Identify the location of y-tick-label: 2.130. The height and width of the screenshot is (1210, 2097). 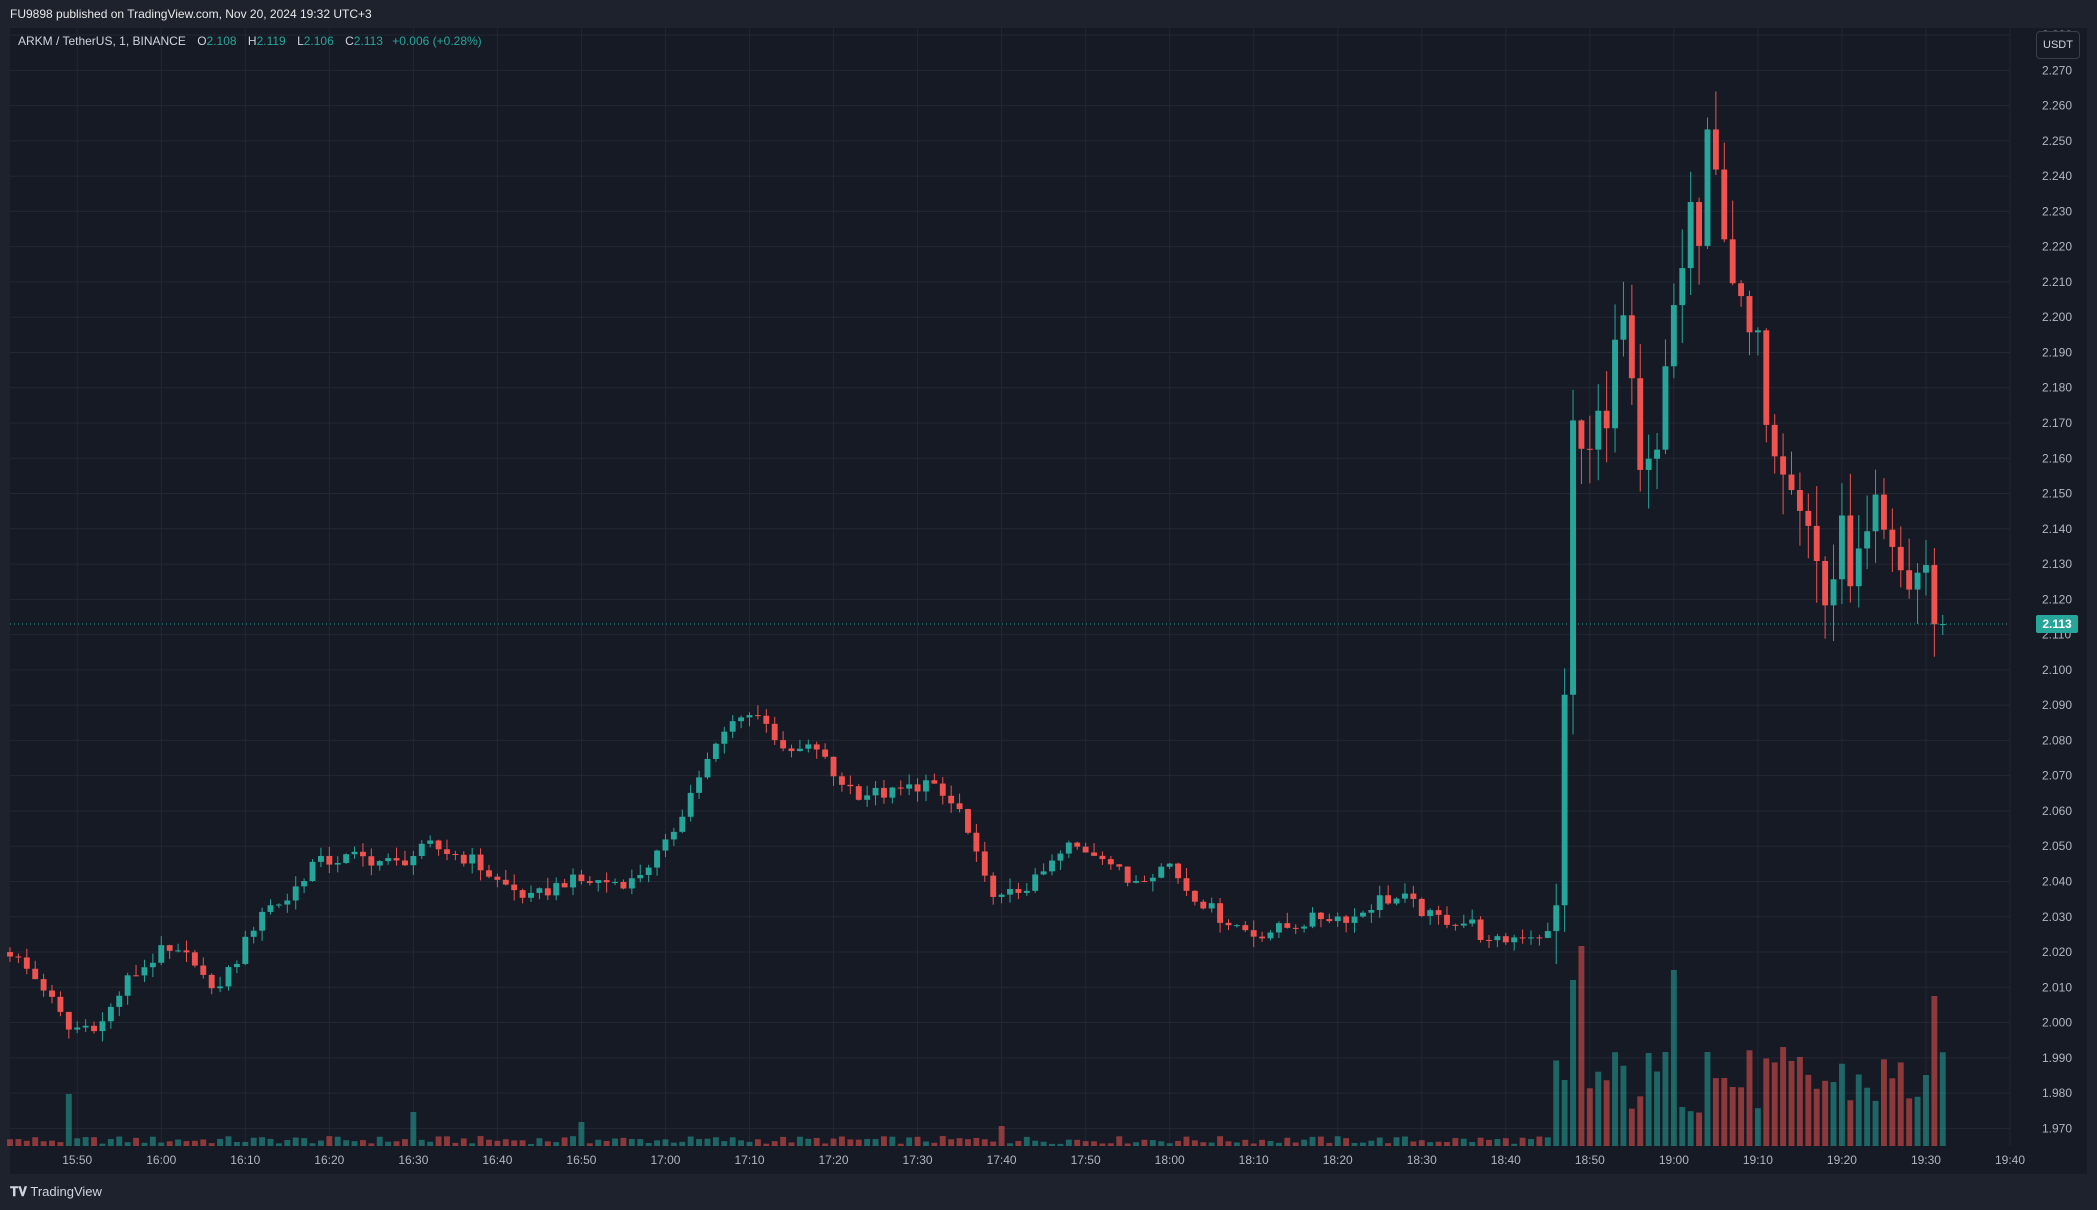
(2057, 564).